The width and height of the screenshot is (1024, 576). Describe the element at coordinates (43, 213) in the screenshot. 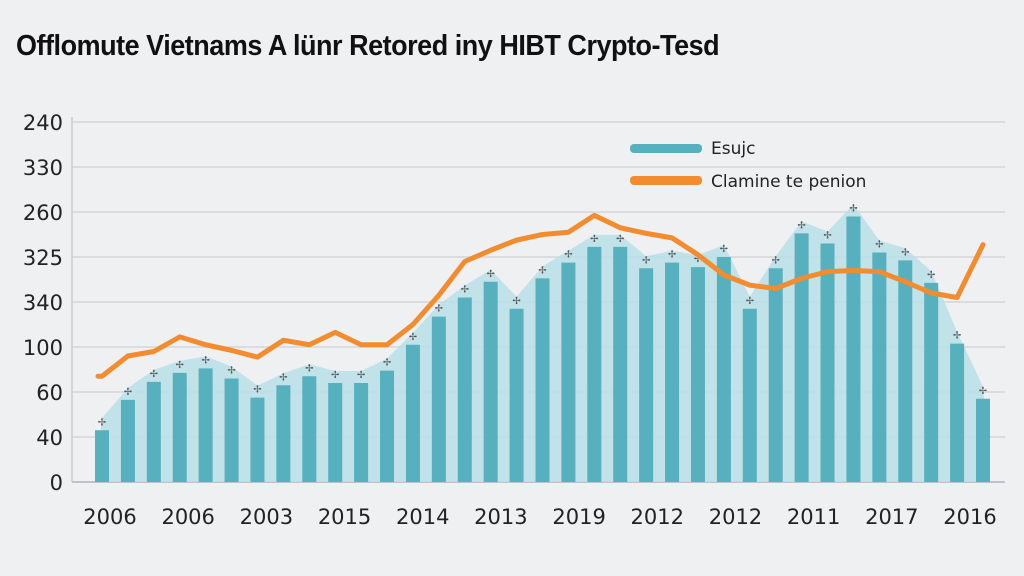

I see `y-tick-label: 260` at that location.